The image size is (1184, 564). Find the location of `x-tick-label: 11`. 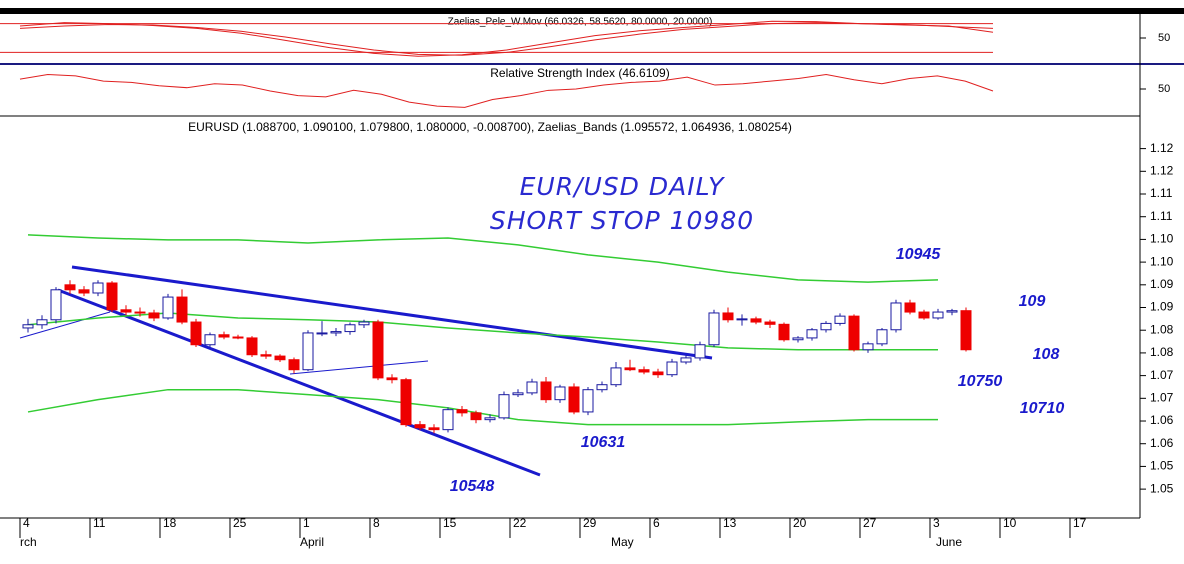

x-tick-label: 11 is located at coordinates (99, 523).